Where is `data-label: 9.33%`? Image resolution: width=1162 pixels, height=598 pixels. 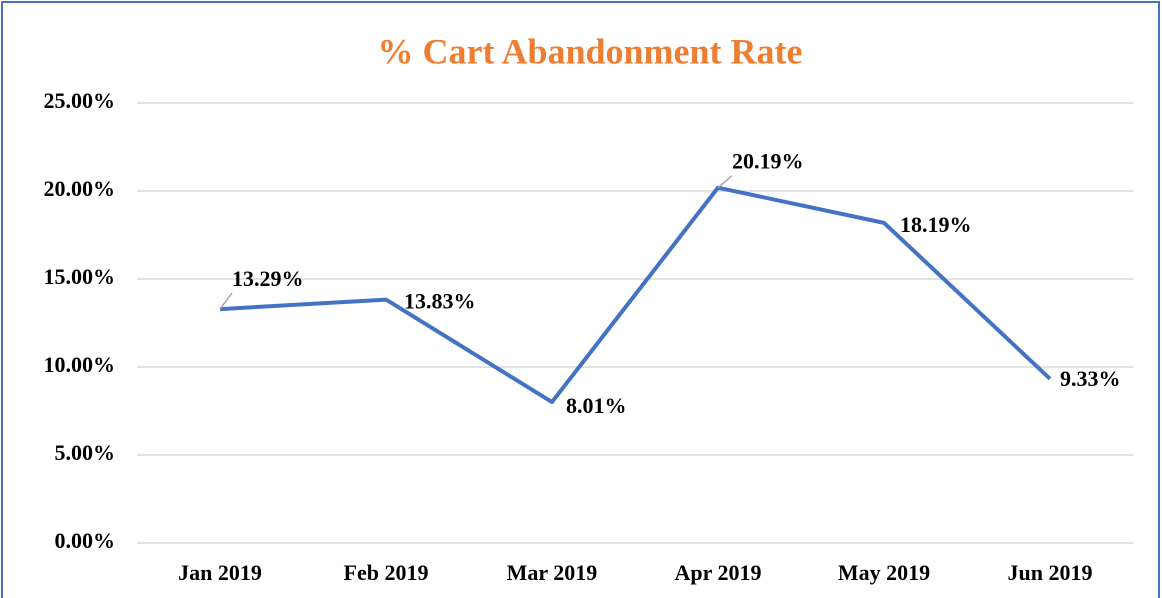
data-label: 9.33% is located at coordinates (1090, 378).